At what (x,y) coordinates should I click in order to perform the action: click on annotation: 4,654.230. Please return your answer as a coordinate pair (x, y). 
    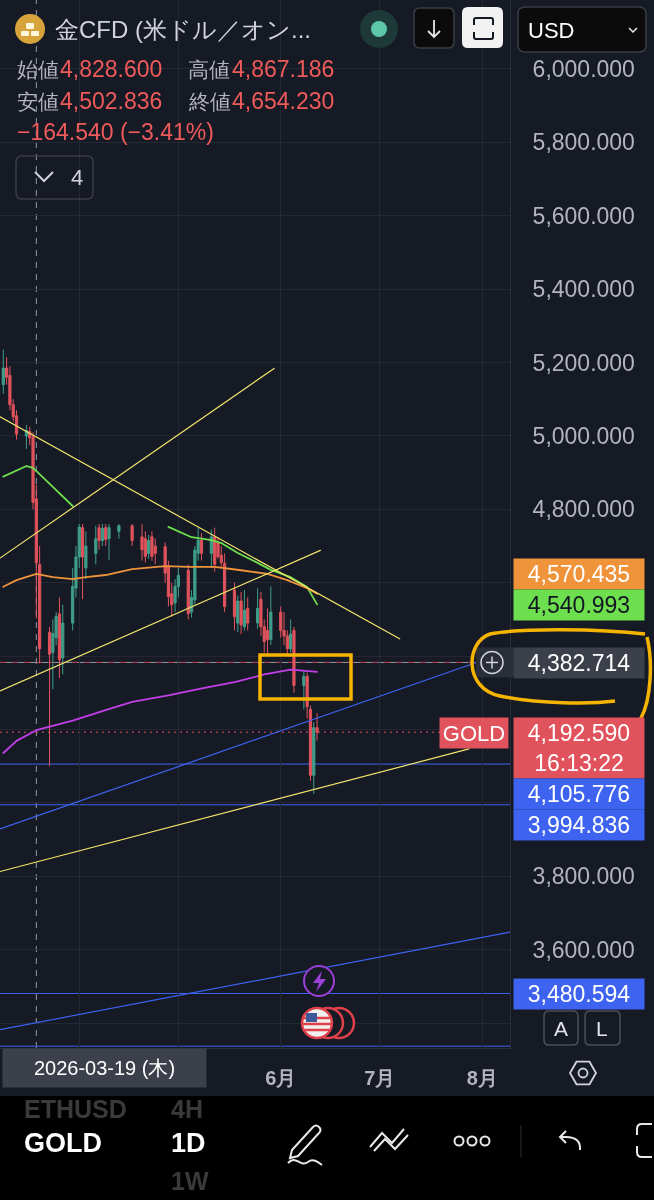
    Looking at the image, I should click on (283, 101).